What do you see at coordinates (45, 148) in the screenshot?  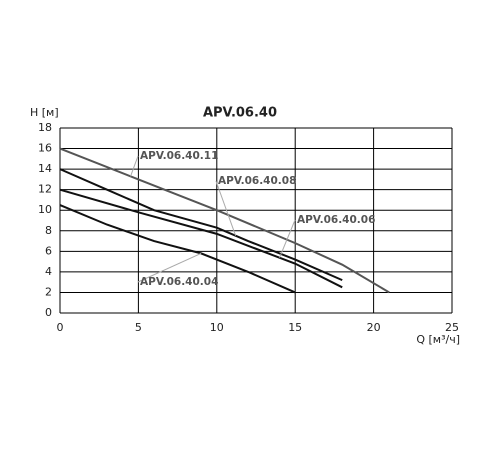 I see `y-tick-label: 16` at bounding box center [45, 148].